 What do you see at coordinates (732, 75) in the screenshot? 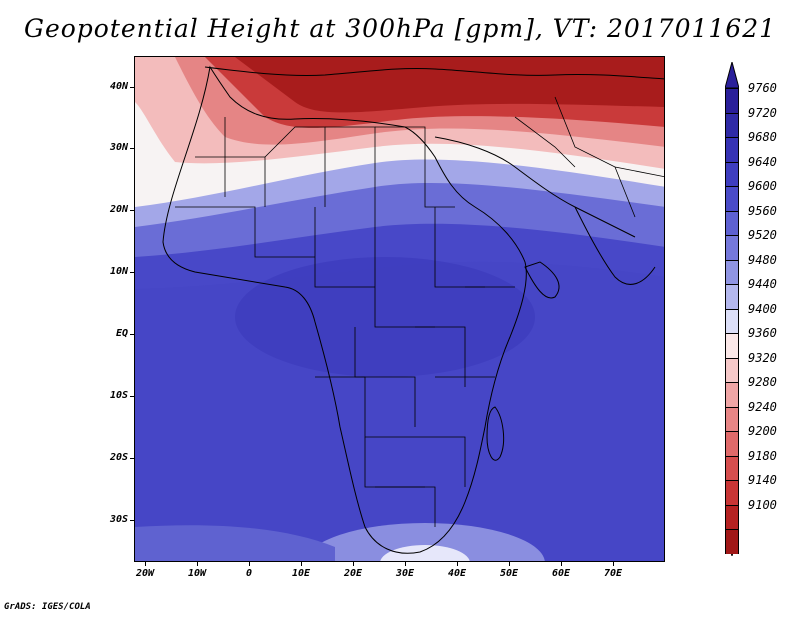
I see `colorbar-top-arrow` at bounding box center [732, 75].